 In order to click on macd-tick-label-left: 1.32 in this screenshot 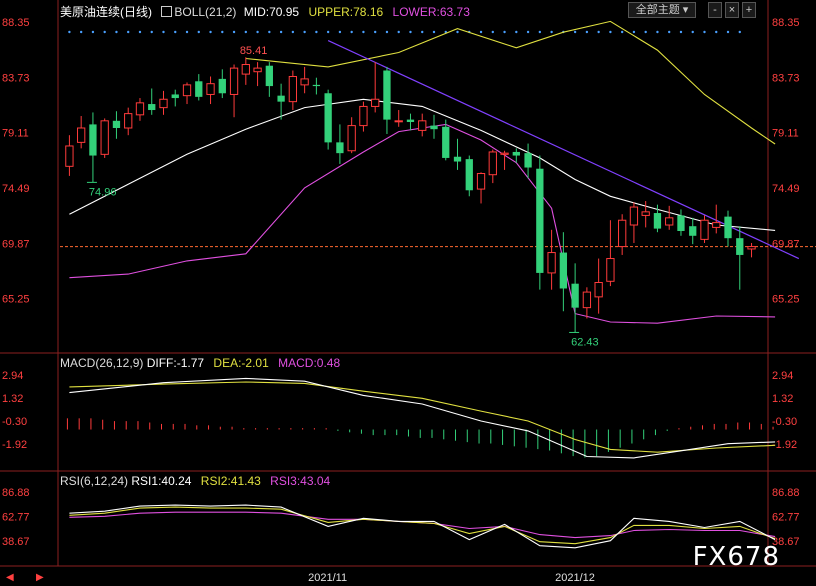, I will do `click(12, 399)`.